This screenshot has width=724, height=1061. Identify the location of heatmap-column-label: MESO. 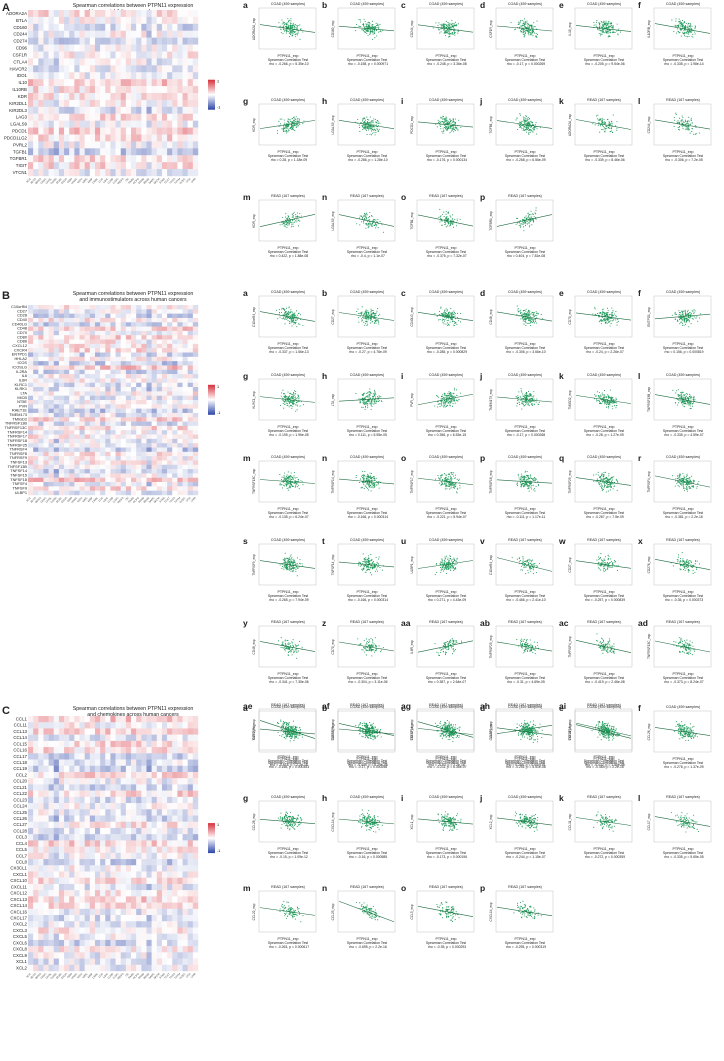
(120, 500).